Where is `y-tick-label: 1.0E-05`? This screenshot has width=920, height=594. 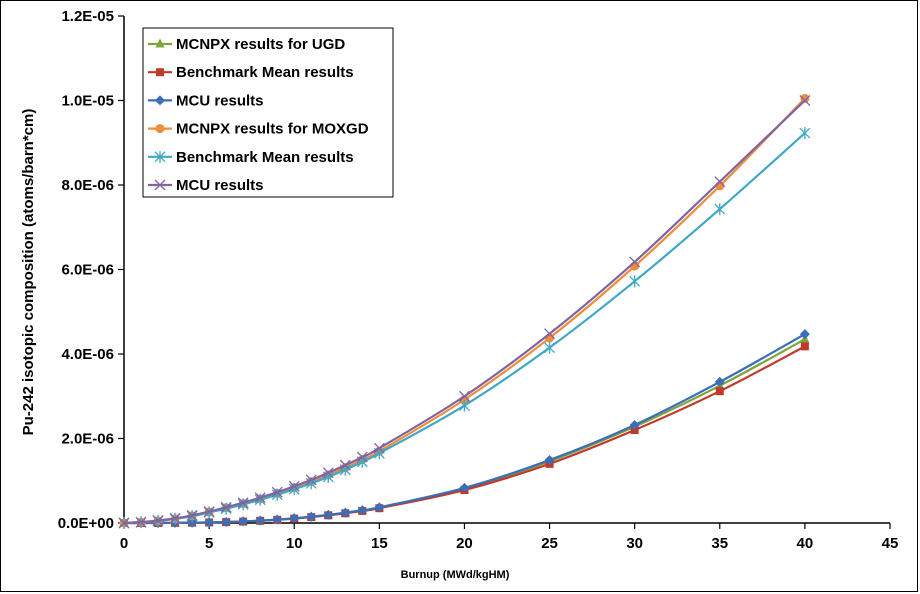 y-tick-label: 1.0E-05 is located at coordinates (87, 101).